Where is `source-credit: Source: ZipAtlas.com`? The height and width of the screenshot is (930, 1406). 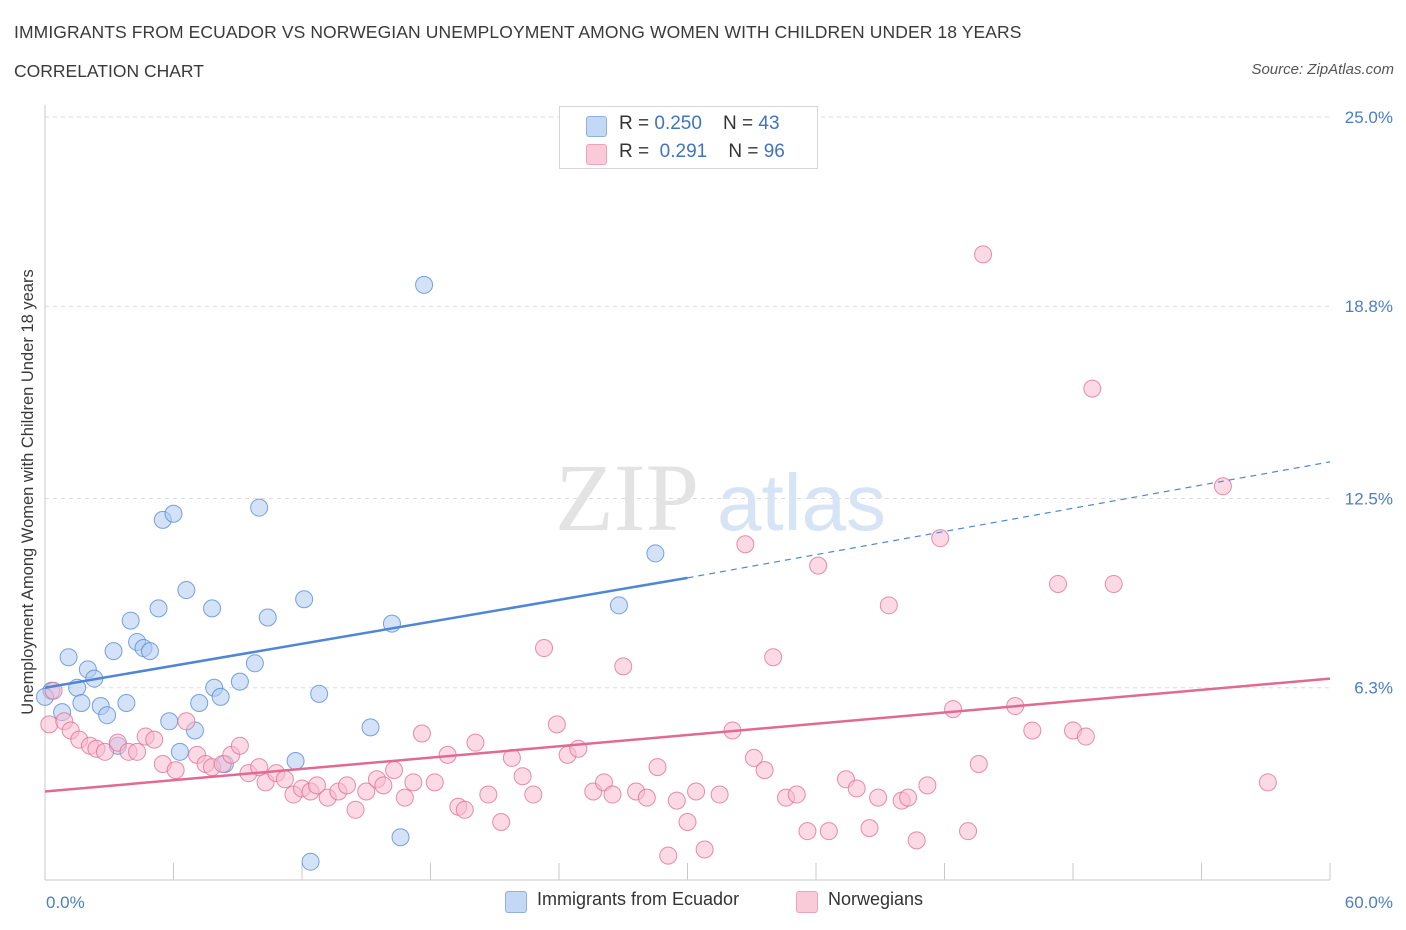
source-credit: Source: ZipAtlas.com is located at coordinates (1322, 69).